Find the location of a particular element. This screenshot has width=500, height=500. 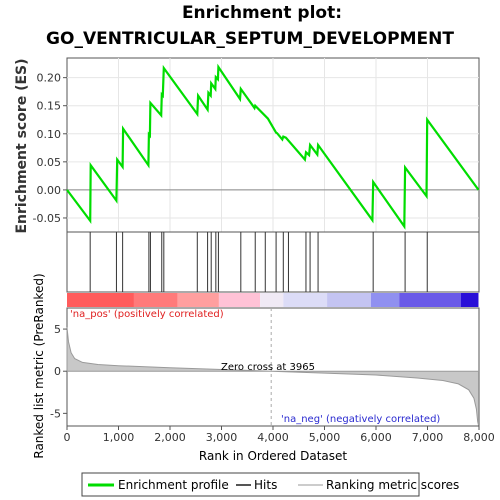

es-ytick-label: 0.20 is located at coordinates (49, 78).